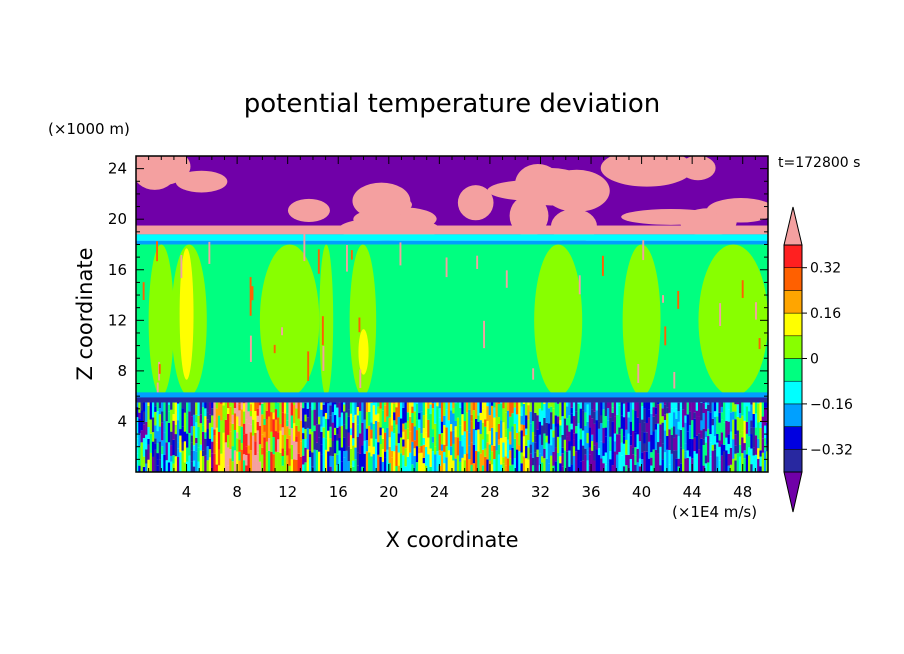 The width and height of the screenshot is (904, 654). What do you see at coordinates (793, 461) in the screenshot?
I see `colorbar-swatch` at bounding box center [793, 461].